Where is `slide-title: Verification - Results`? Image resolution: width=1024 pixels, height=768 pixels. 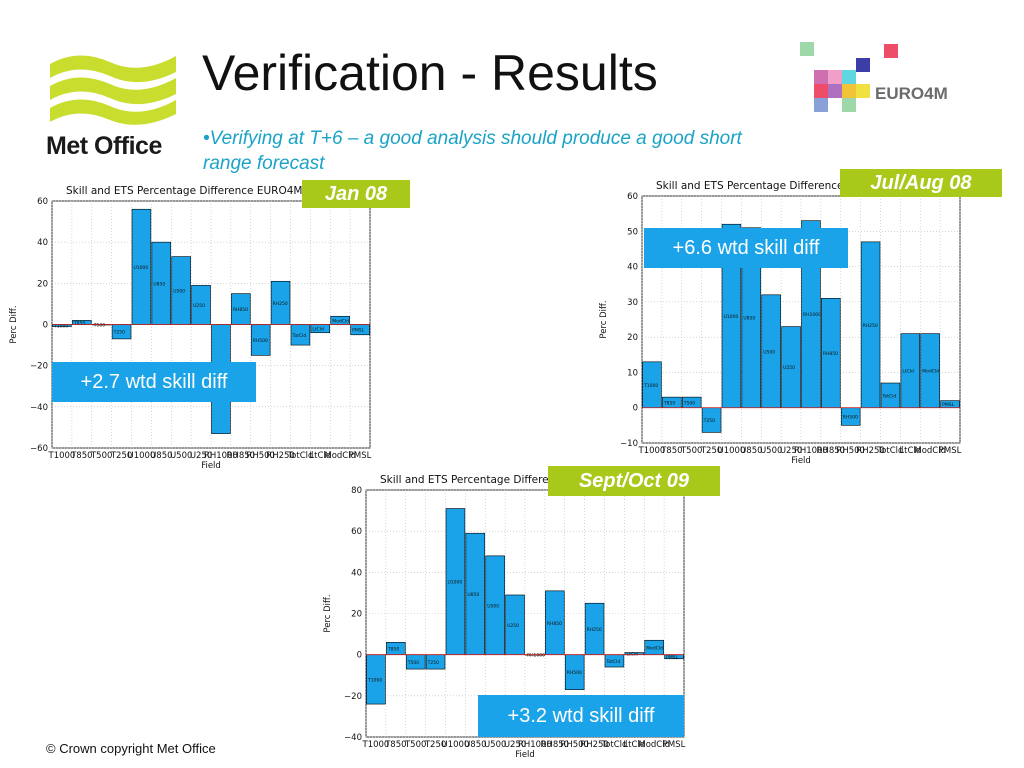 slide-title: Verification - Results is located at coordinates (430, 73).